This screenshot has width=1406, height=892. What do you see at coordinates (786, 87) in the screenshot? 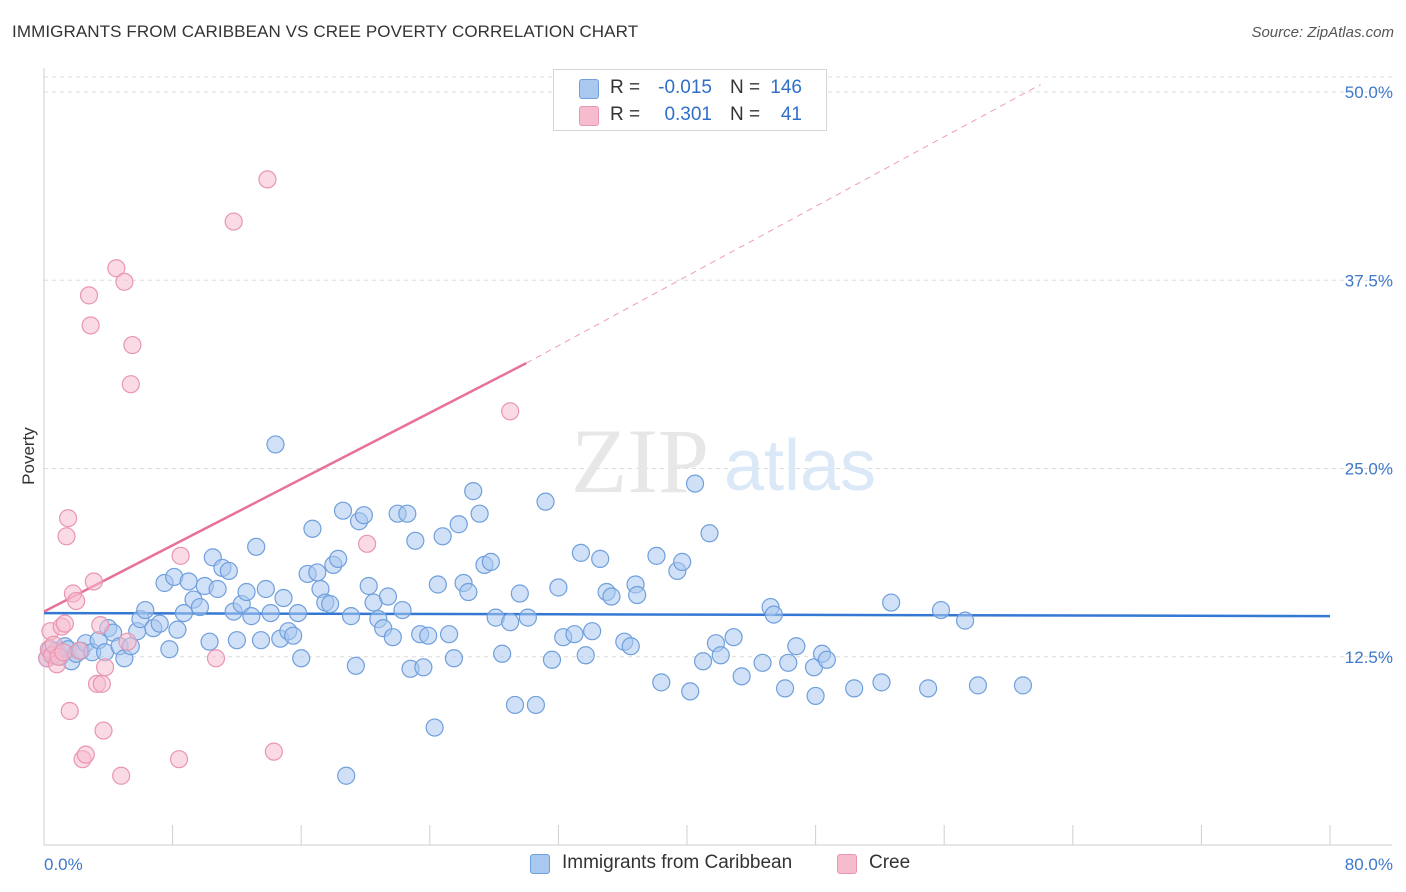
I see `n-value: 146` at bounding box center [786, 87].